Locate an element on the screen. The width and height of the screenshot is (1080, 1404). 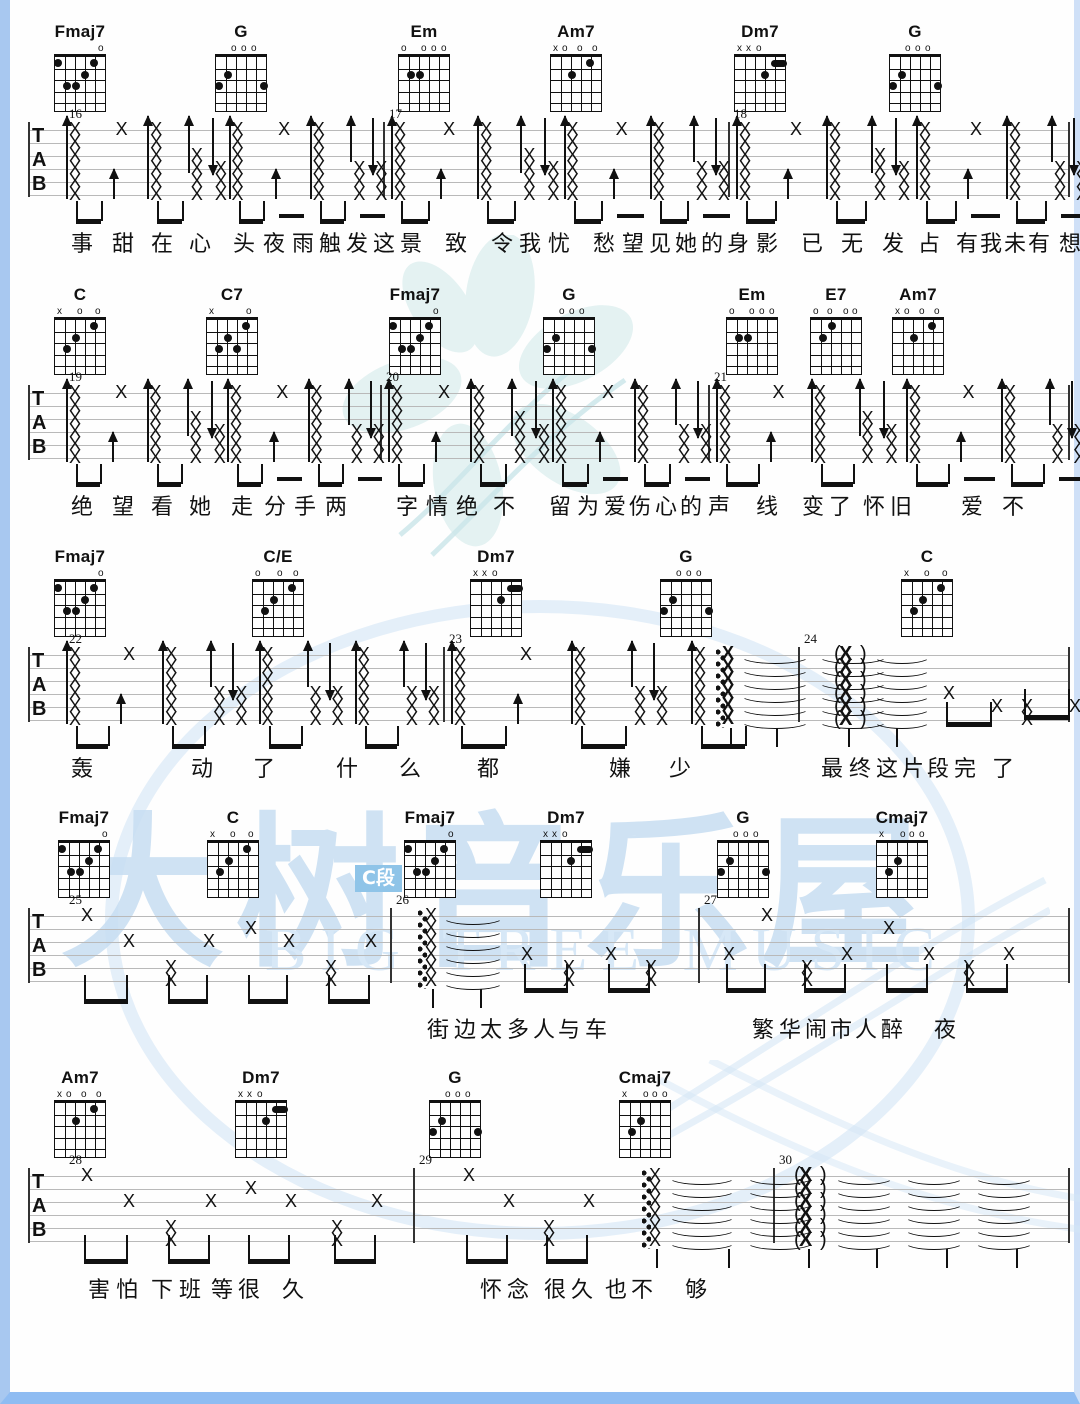
section-tag-c: C段 is located at coordinates (378, 878).